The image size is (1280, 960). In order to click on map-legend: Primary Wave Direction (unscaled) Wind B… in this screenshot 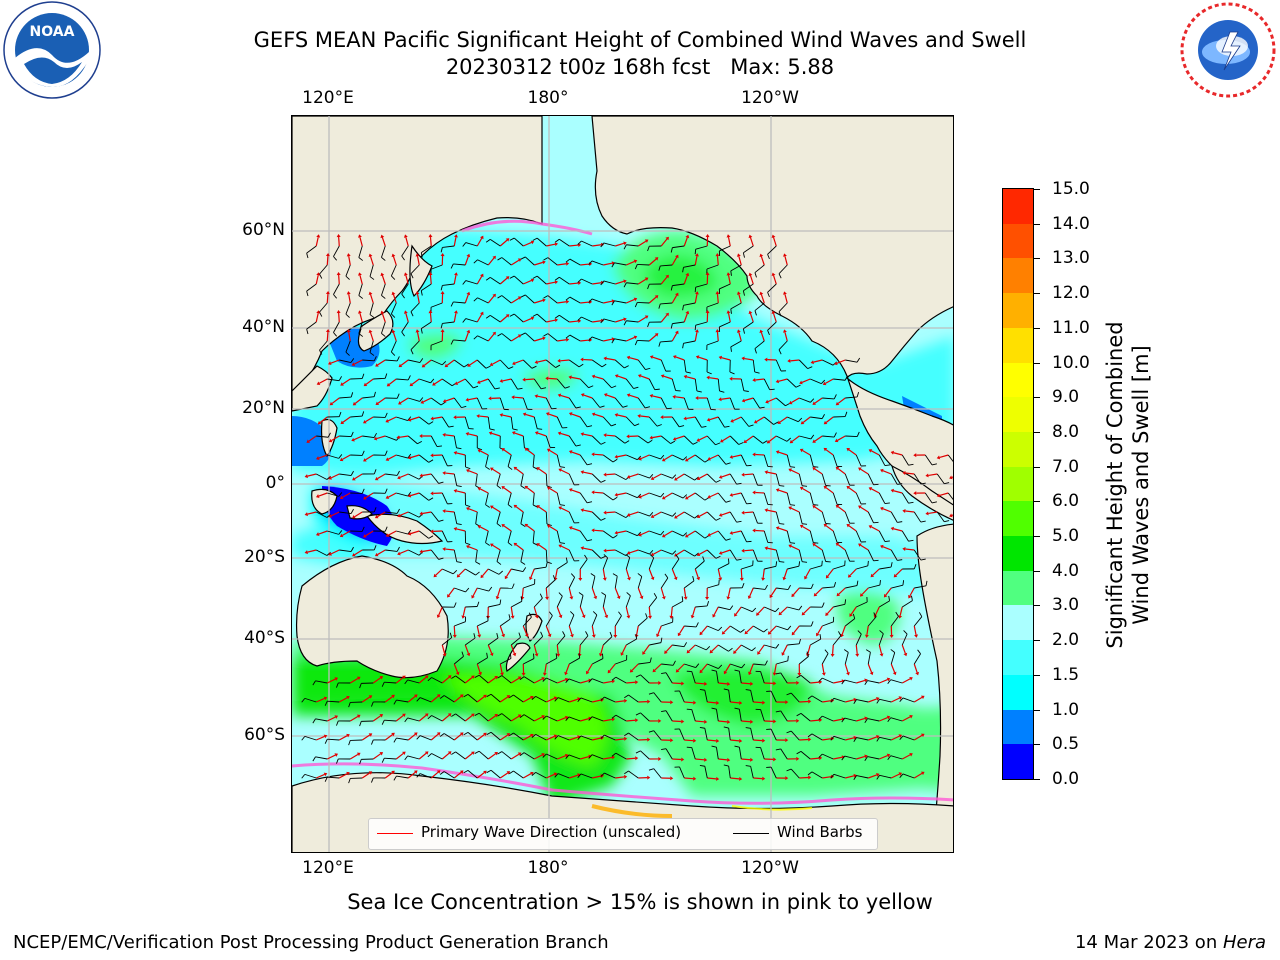, I will do `click(623, 834)`.